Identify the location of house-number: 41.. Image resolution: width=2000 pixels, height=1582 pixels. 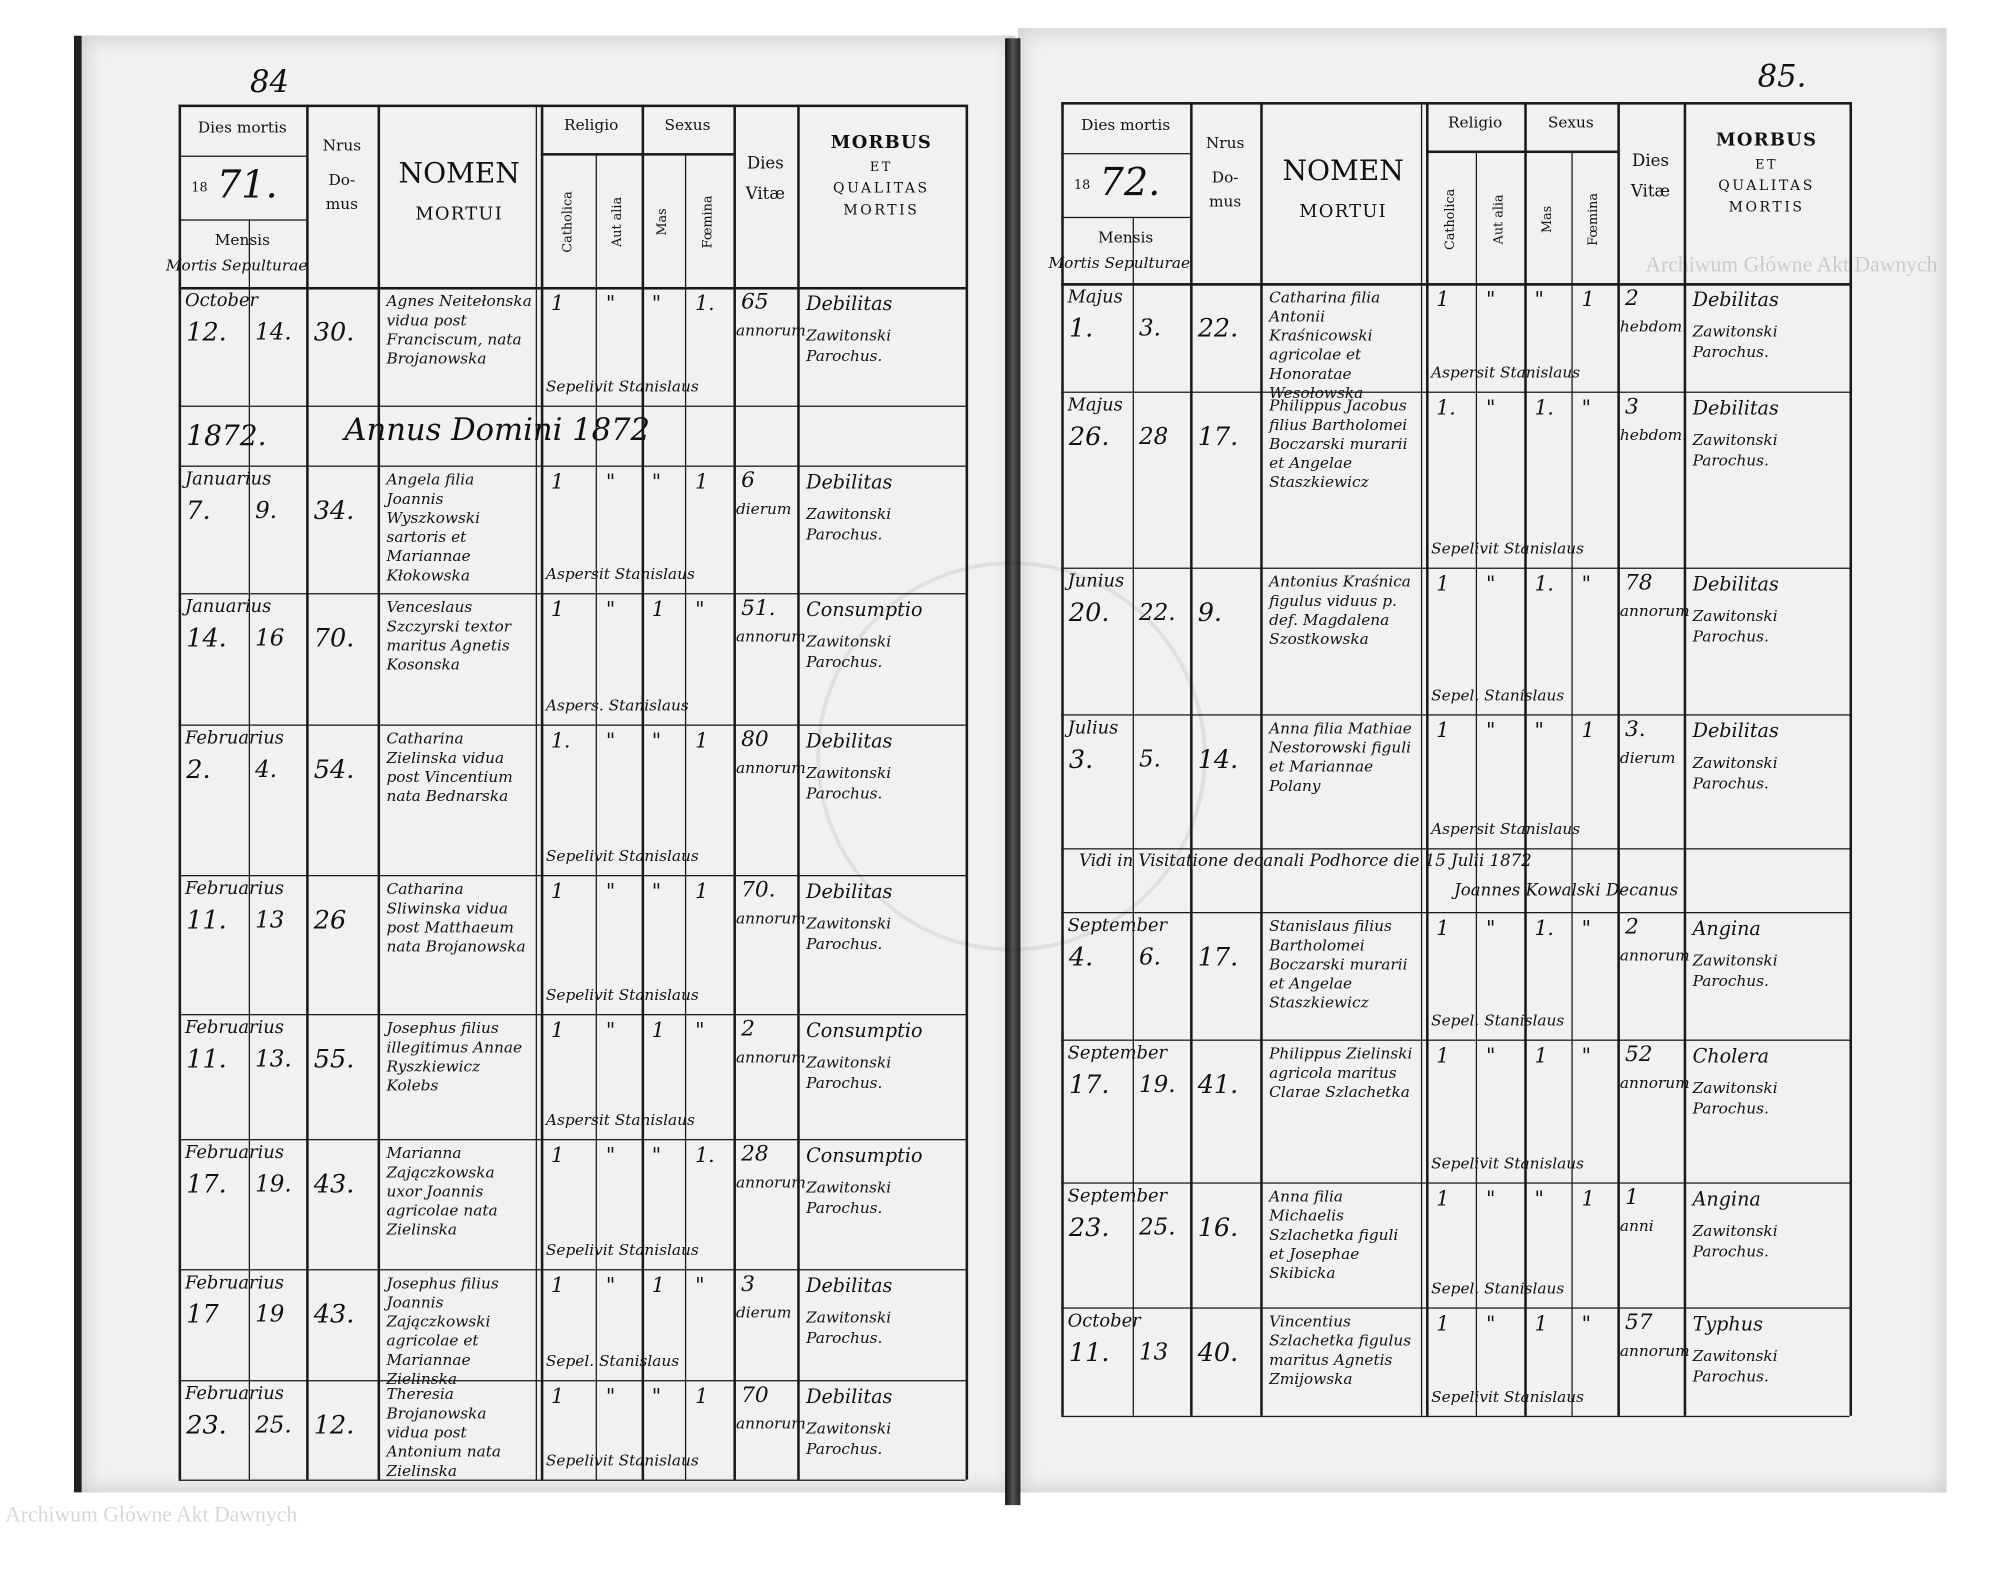
(1218, 1084).